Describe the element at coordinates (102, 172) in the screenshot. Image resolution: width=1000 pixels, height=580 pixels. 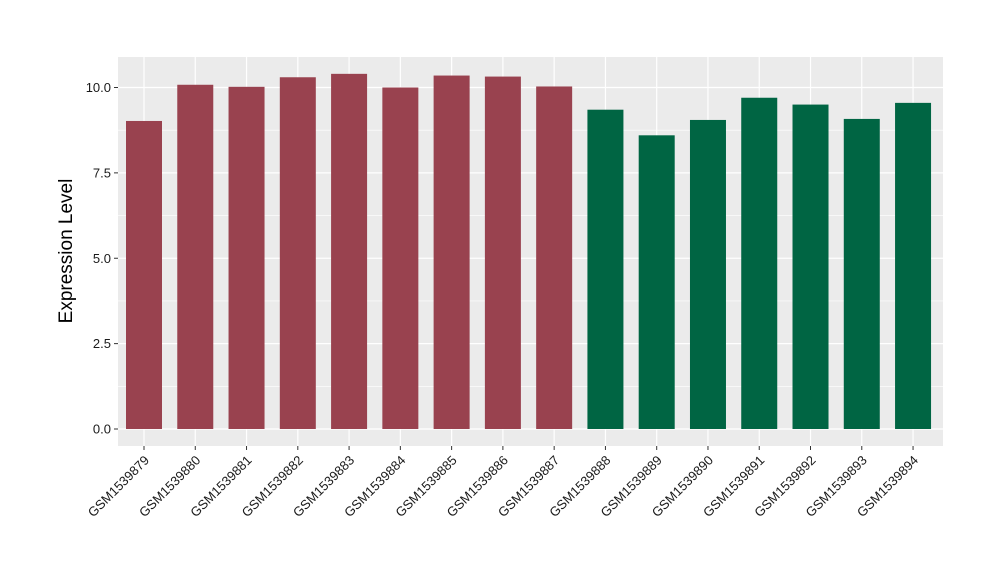
I see `y-tick-label: 7.5` at that location.